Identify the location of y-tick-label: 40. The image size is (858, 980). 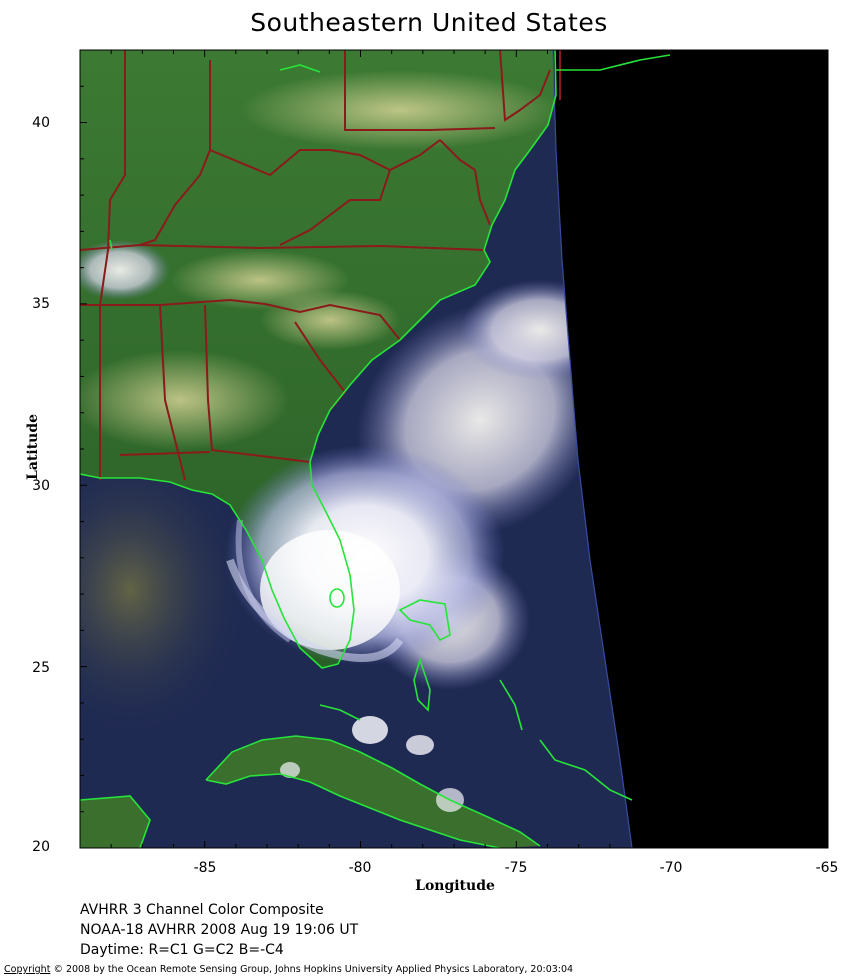
(41, 123).